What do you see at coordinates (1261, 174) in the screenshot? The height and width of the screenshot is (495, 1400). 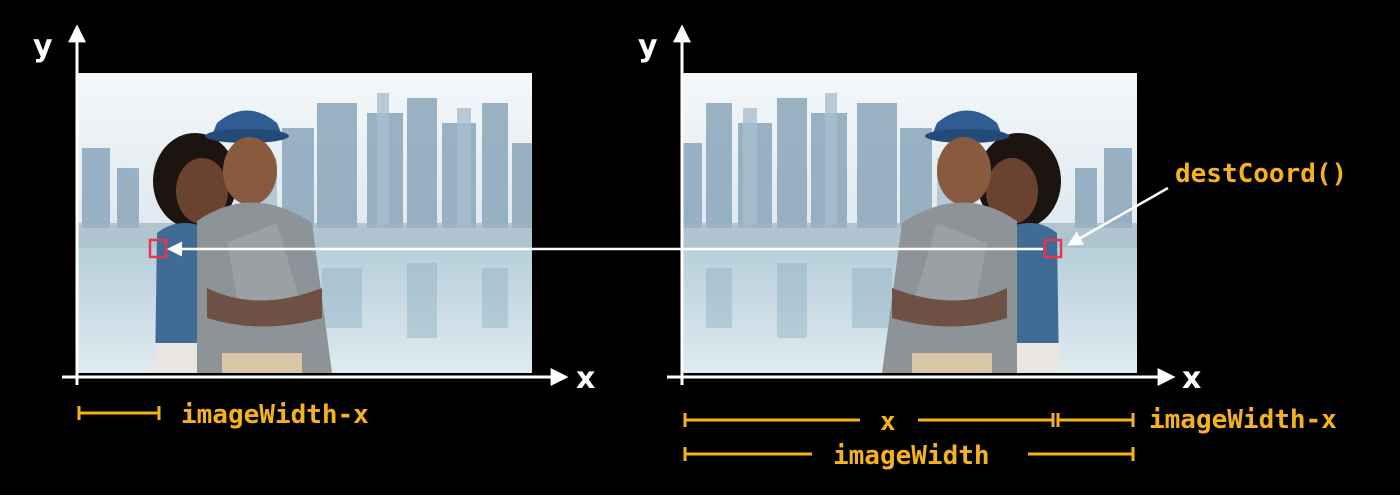 I see `dest-coord-label: destCoord()` at bounding box center [1261, 174].